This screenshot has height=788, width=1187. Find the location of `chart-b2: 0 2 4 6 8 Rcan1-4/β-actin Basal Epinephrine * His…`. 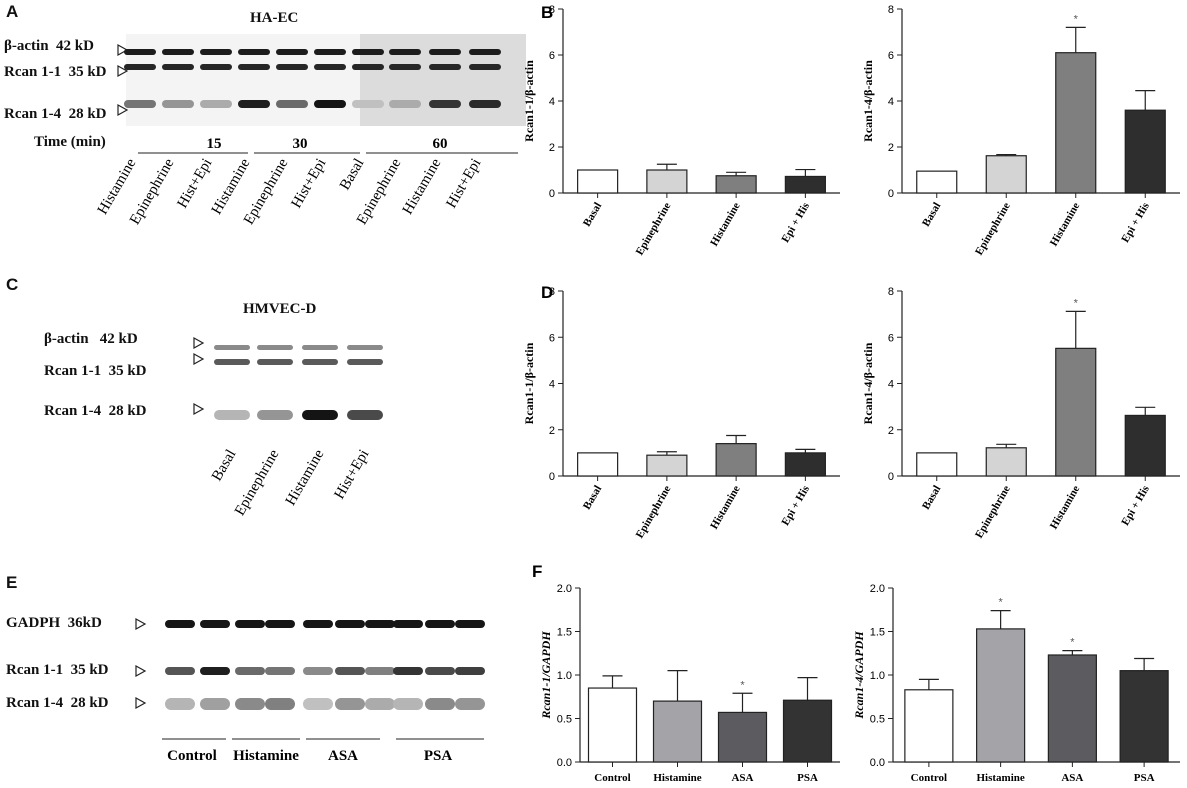

chart-b2: 0 2 4 6 8 Rcan1-4/β-actin Basal Epinephrine * His… is located at coordinates (1020, 130).